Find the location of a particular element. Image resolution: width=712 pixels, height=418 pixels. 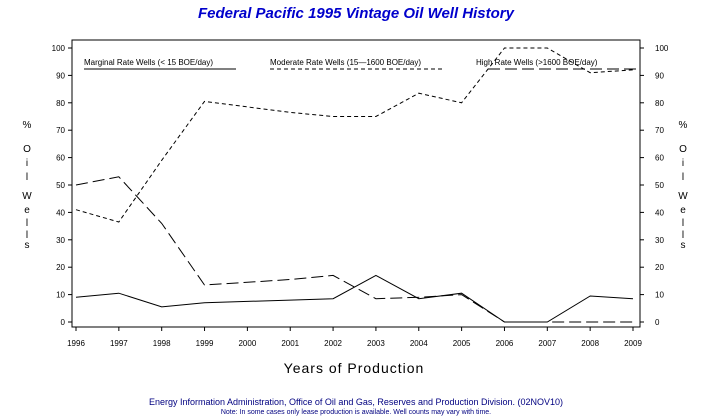

legend-label: Moderate Rate Wells (15—1600 BOE/day) is located at coordinates (345, 62).